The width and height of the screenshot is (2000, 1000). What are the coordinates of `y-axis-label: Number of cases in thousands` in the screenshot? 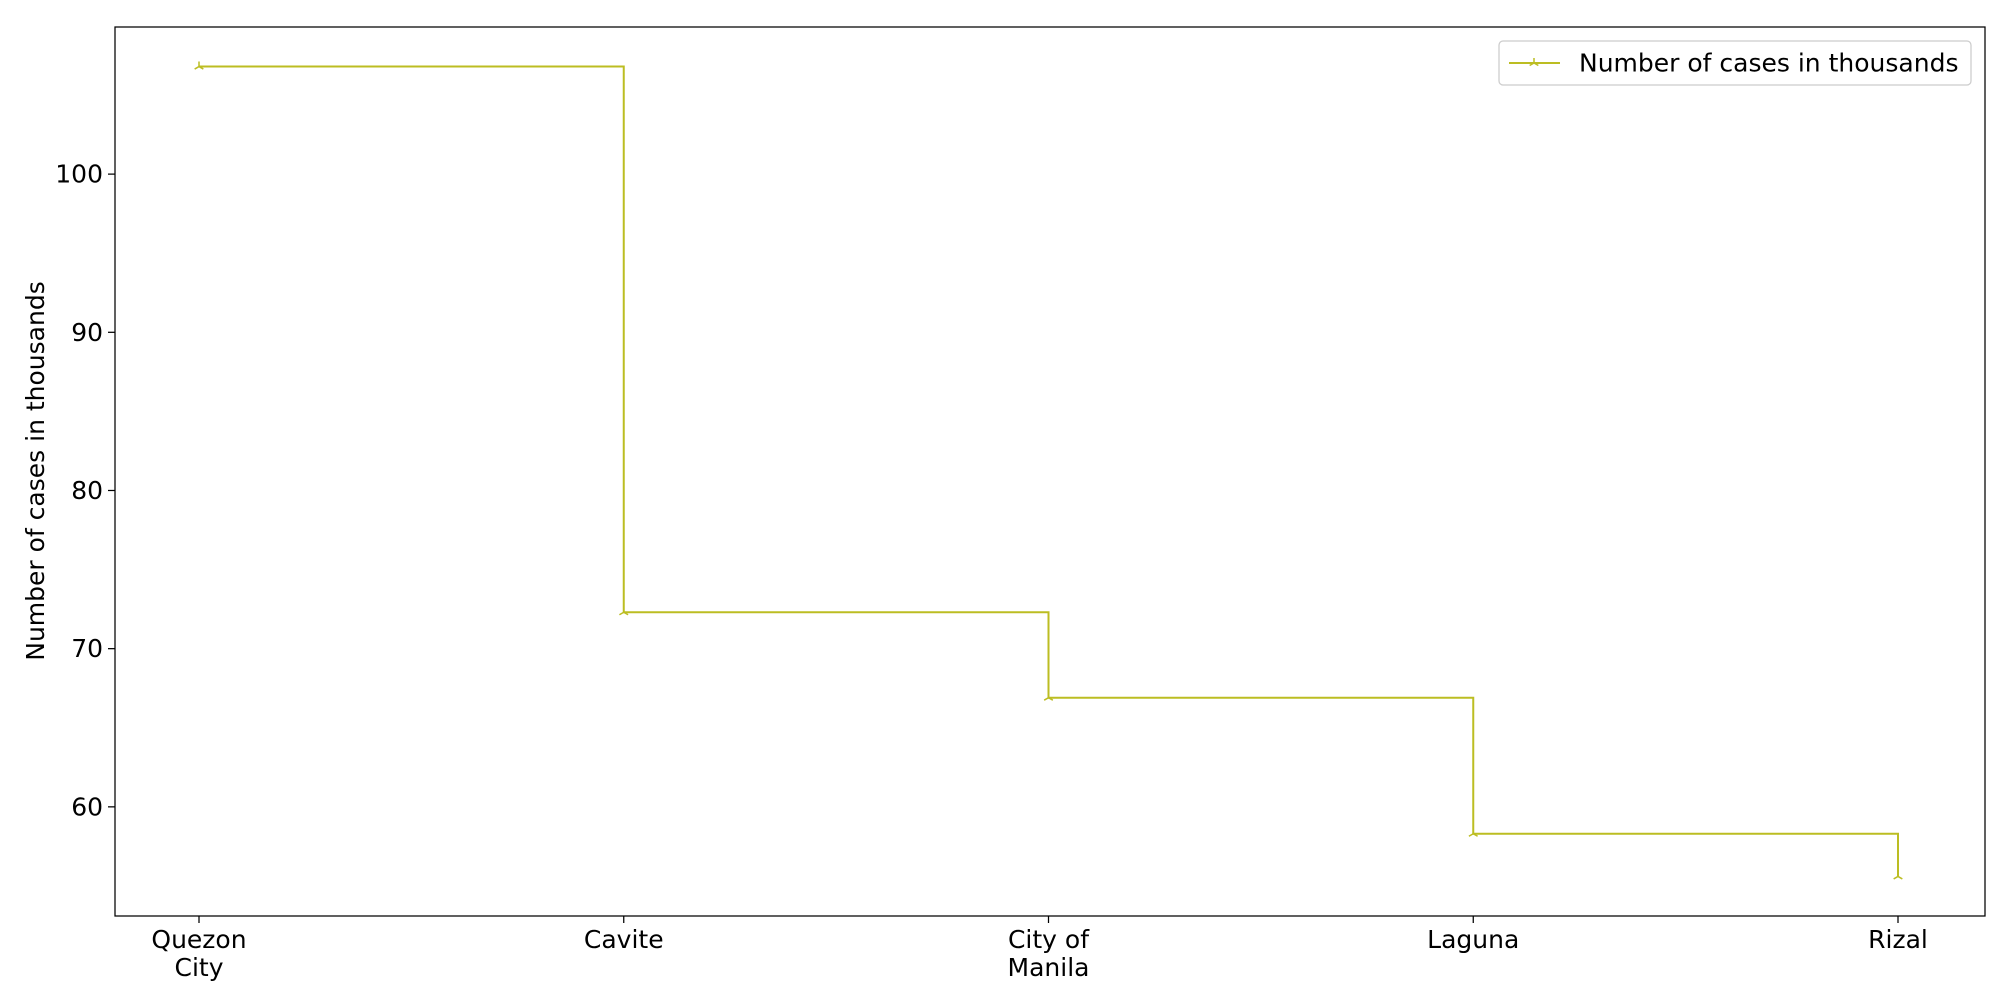 It's located at (35, 470).